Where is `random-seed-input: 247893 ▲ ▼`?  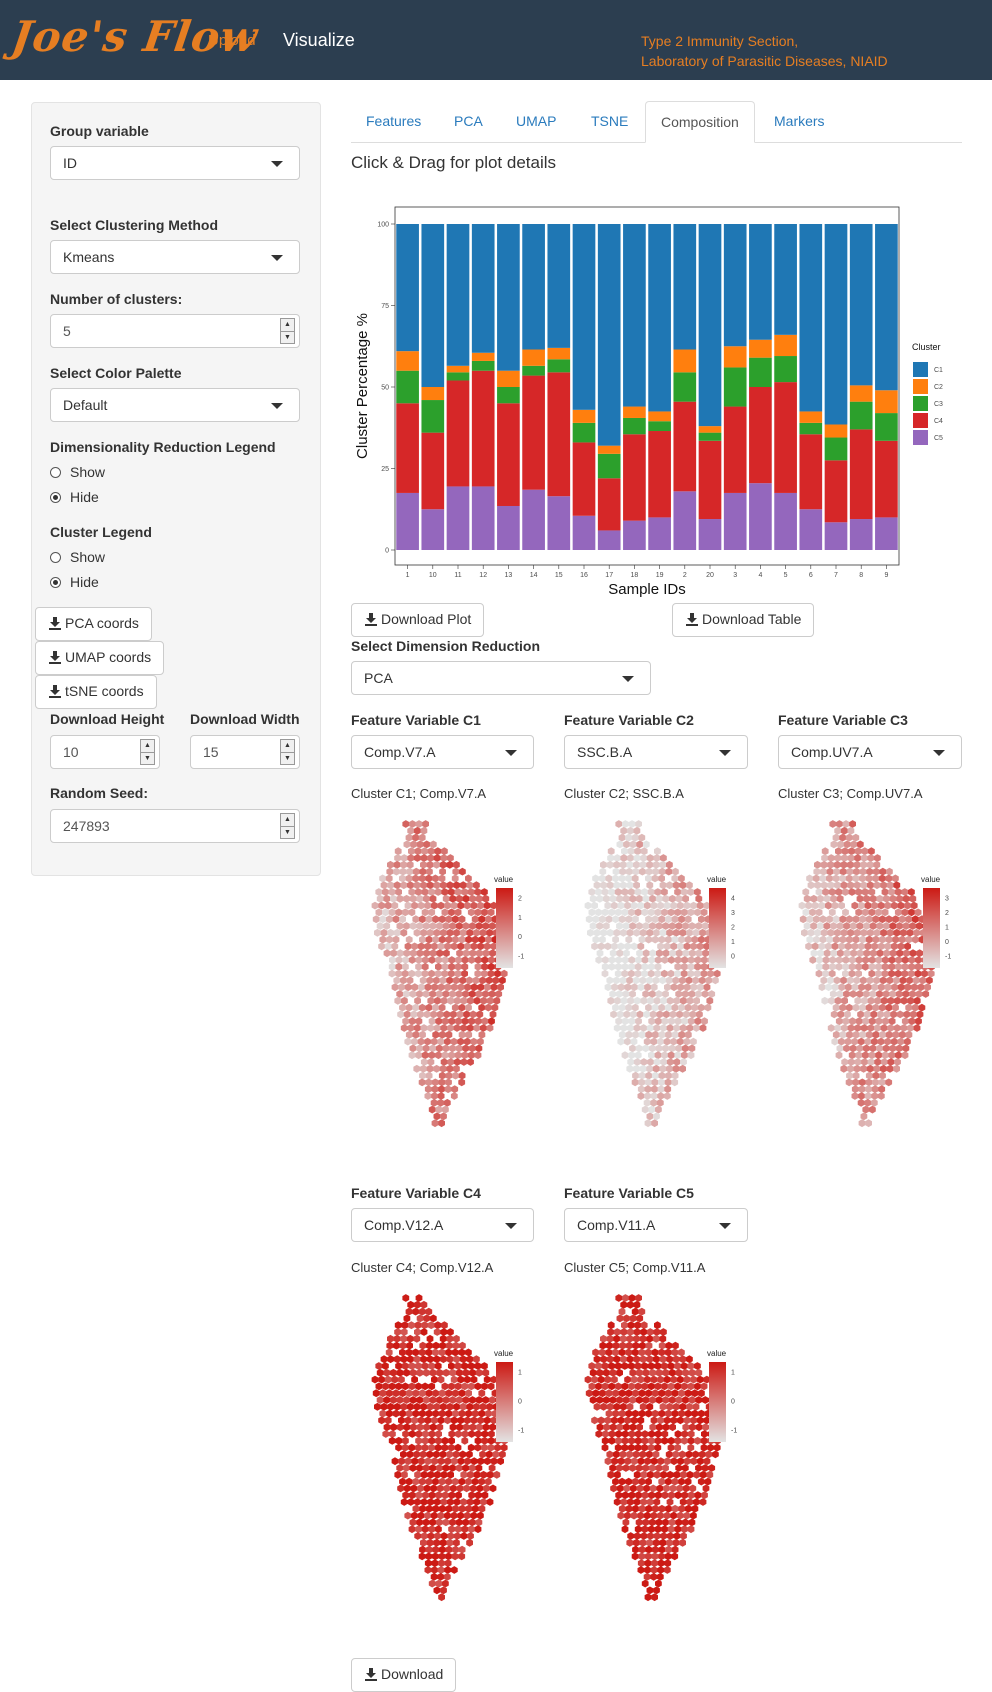 random-seed-input: 247893 ▲ ▼ is located at coordinates (175, 826).